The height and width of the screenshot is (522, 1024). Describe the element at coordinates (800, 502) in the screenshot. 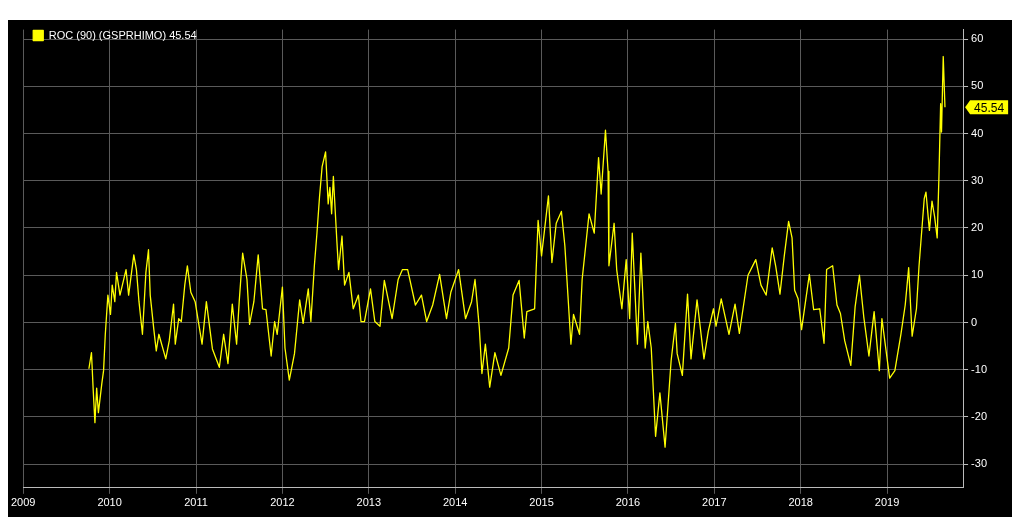

I see `x-tick-label: 2018` at that location.